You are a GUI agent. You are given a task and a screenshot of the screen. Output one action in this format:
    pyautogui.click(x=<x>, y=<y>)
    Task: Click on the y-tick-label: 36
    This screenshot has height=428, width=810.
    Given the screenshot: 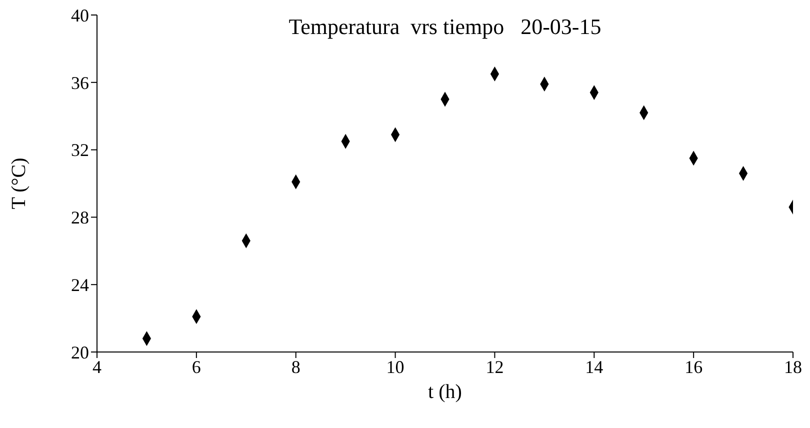 What is the action you would take?
    pyautogui.click(x=80, y=82)
    